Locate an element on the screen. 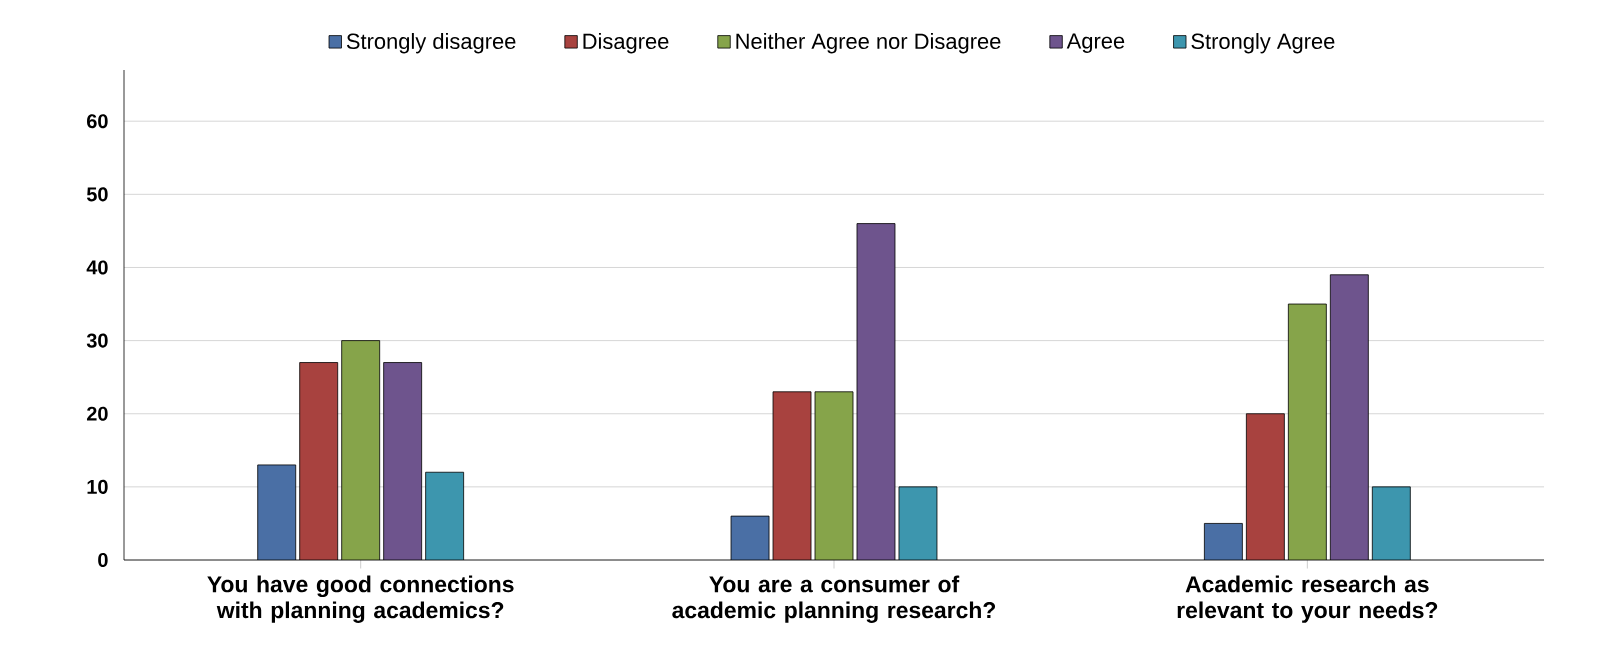 The height and width of the screenshot is (668, 1610). y-tick-label: 0 is located at coordinates (103, 560).